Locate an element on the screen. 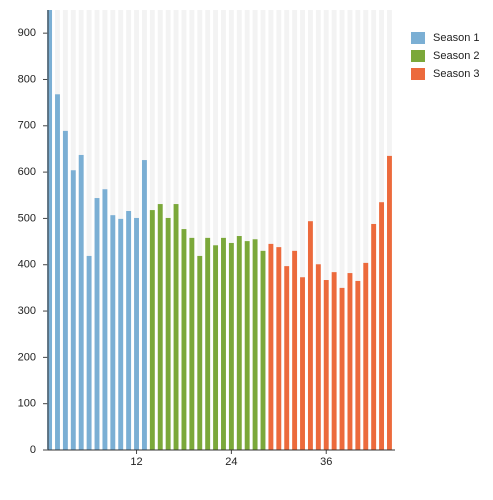 The image size is (493, 500). y-tick-label: 200 is located at coordinates (27, 357).